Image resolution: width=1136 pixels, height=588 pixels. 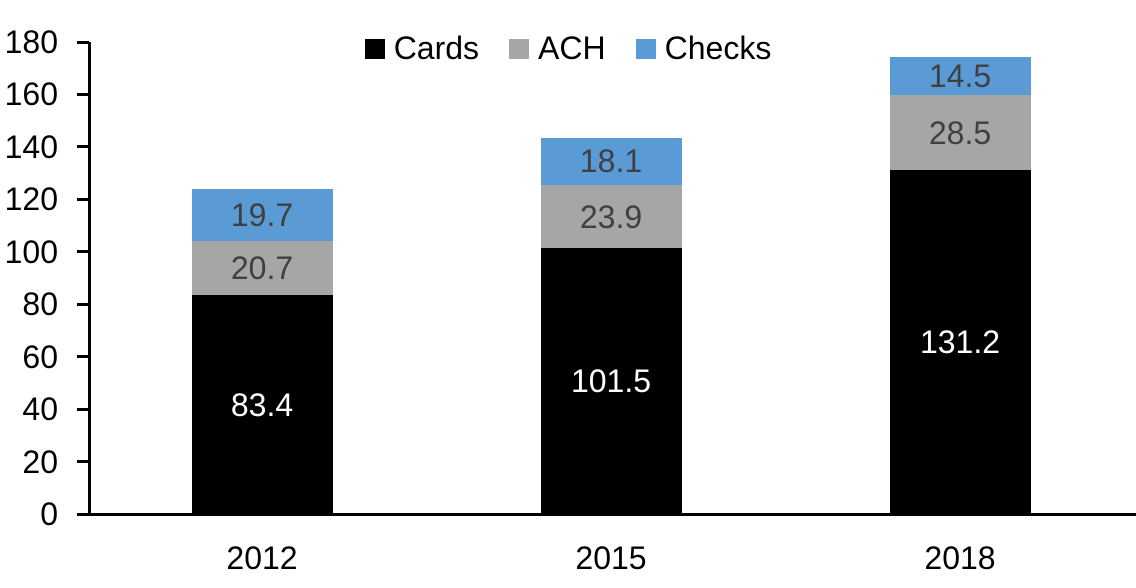 What do you see at coordinates (40, 304) in the screenshot?
I see `y-axis-tick-label: 80` at bounding box center [40, 304].